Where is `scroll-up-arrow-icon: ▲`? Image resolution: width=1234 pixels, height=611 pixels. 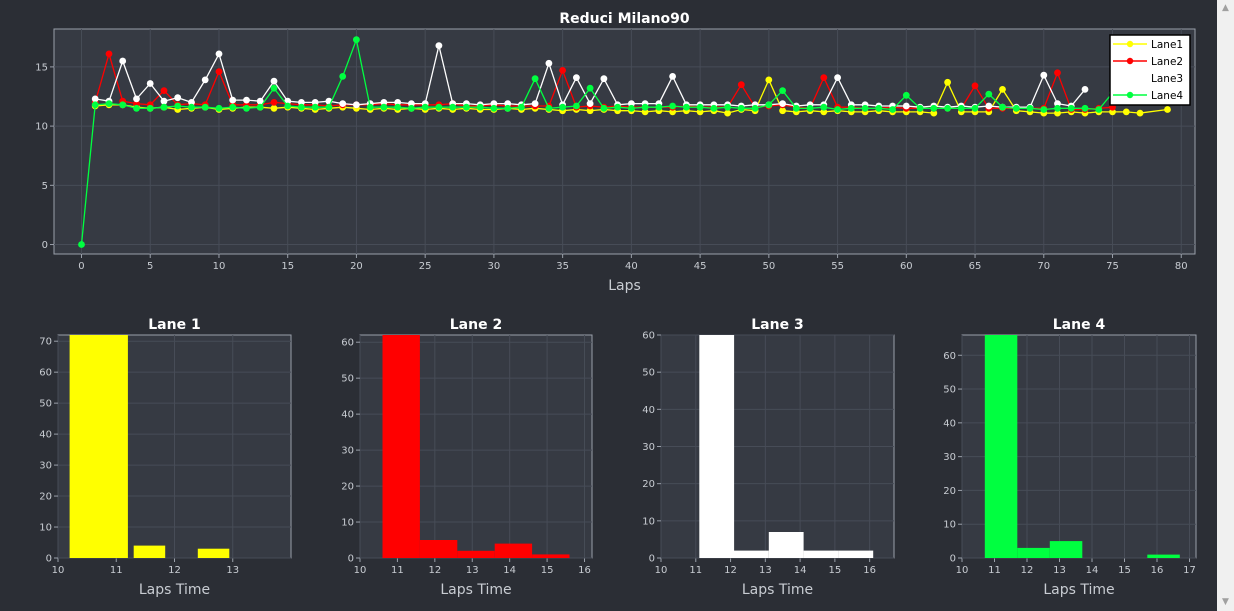 scroll-up-arrow-icon: ▲ is located at coordinates (1225, 8).